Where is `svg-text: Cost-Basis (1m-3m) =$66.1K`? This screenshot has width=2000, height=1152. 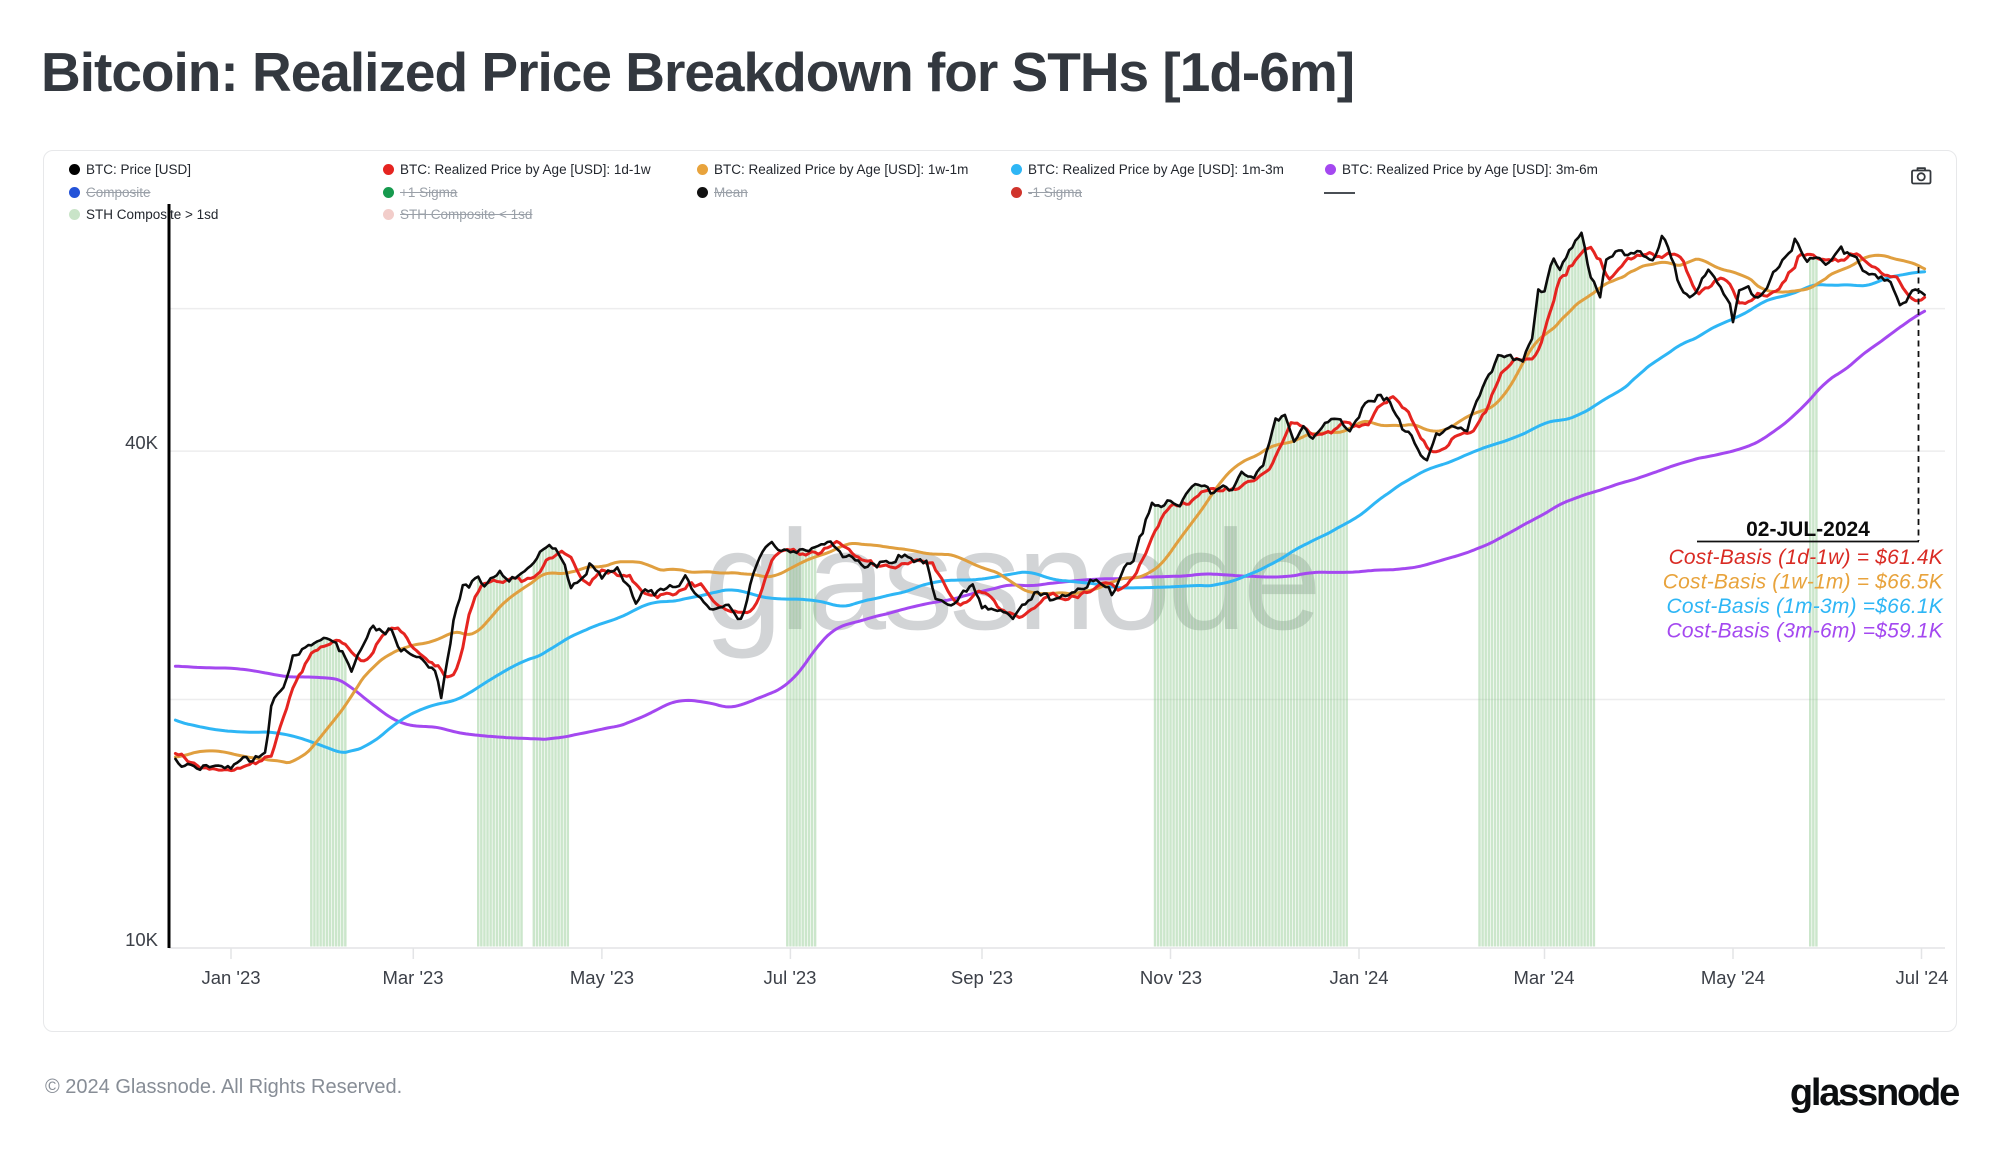
svg-text: Cost-Basis (1m-3m) =$66.1K is located at coordinates (1804, 606).